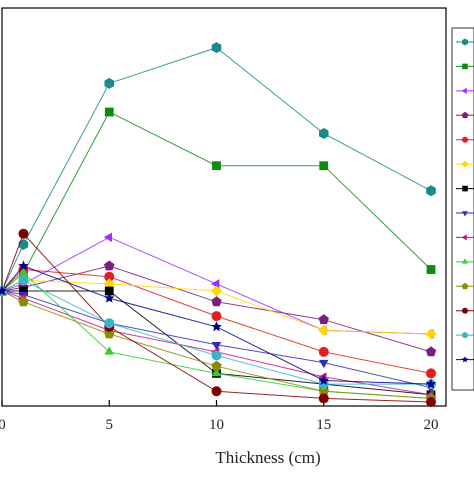 This screenshot has height=479, width=474. Describe the element at coordinates (216, 425) in the screenshot. I see `x-tick-label: 10` at that location.